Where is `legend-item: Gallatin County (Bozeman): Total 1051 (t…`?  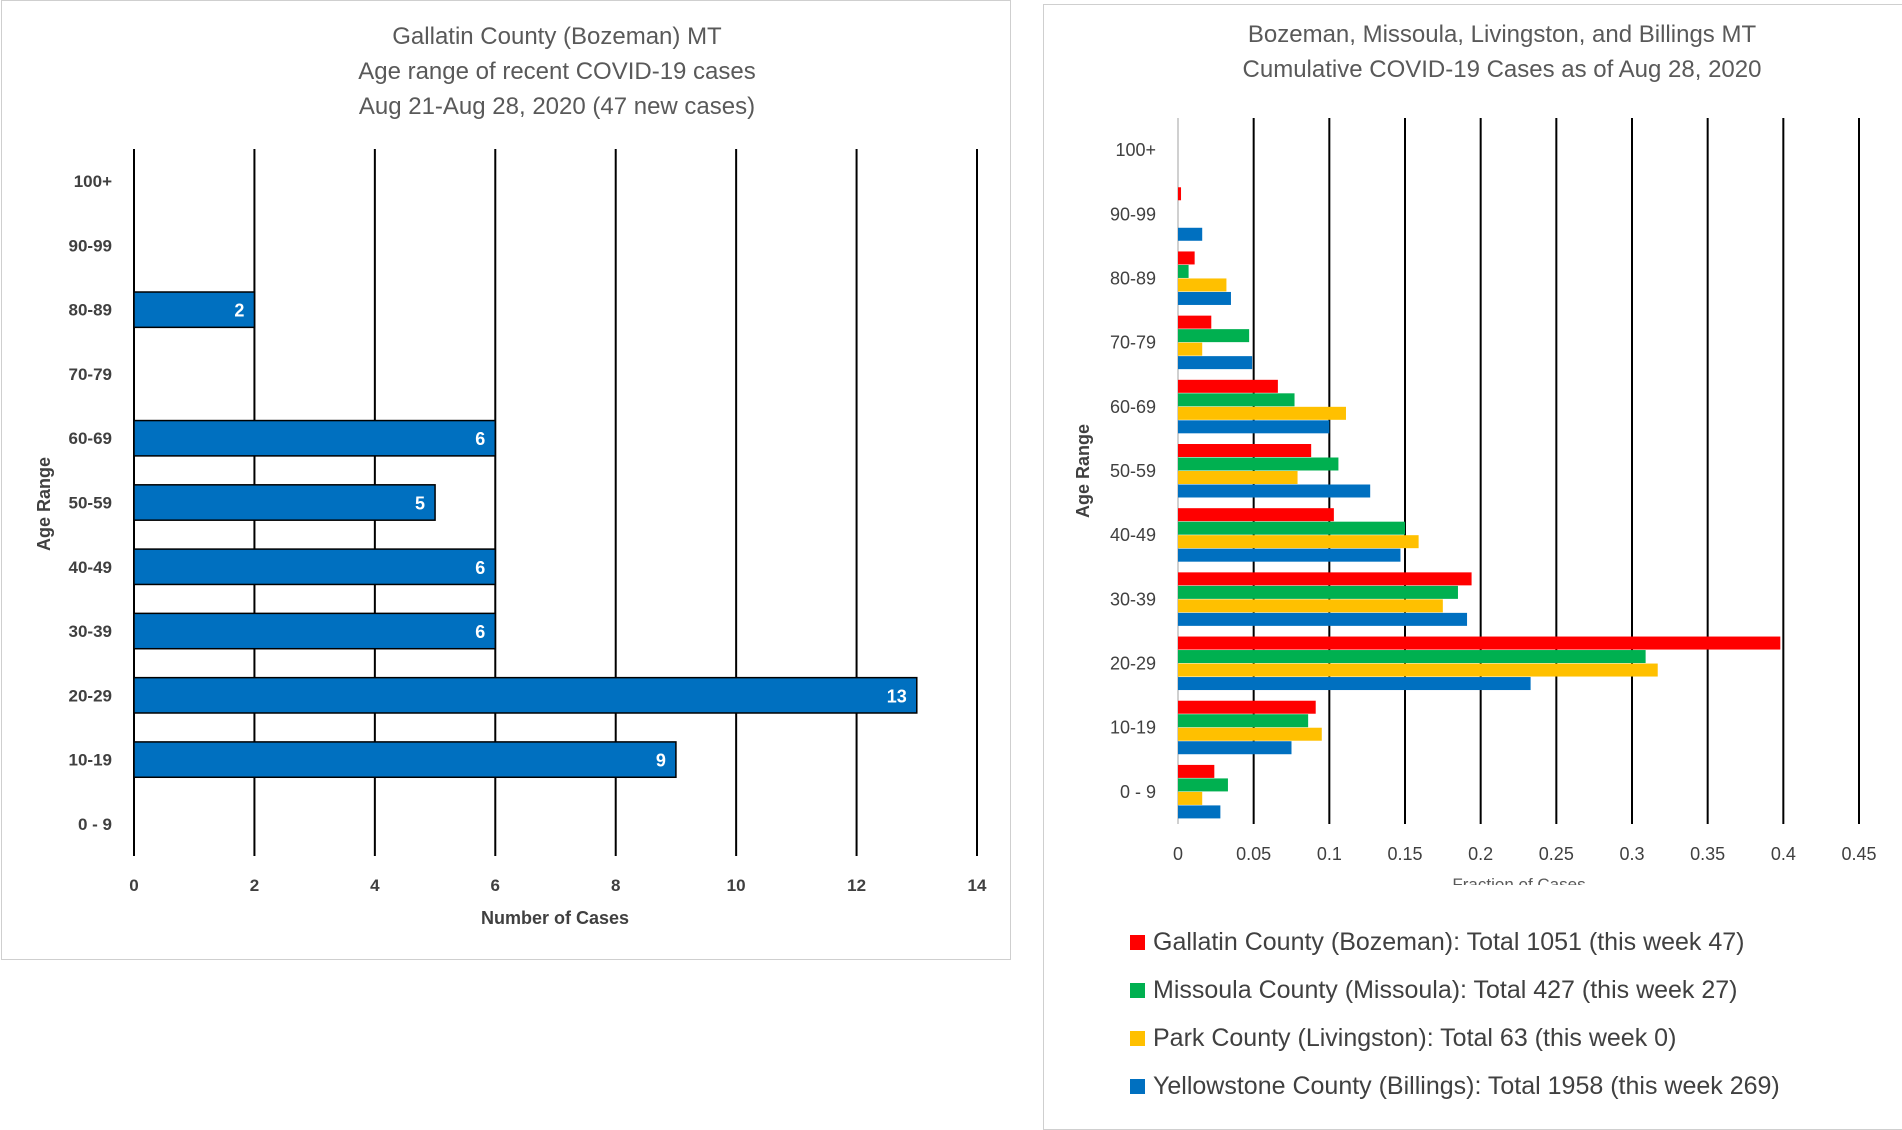
legend-item: Gallatin County (Bozeman): Total 1051 (t… is located at coordinates (1437, 942).